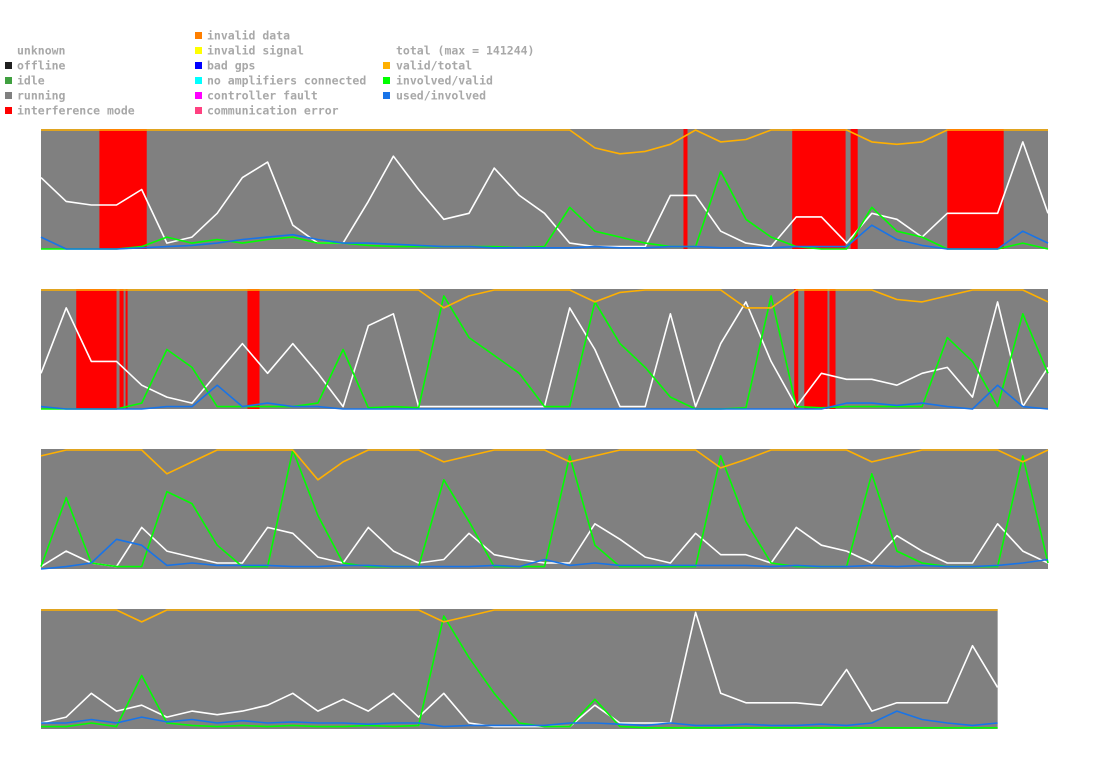  Describe the element at coordinates (444, 81) in the screenshot. I see `legend-label: involved/valid` at that location.